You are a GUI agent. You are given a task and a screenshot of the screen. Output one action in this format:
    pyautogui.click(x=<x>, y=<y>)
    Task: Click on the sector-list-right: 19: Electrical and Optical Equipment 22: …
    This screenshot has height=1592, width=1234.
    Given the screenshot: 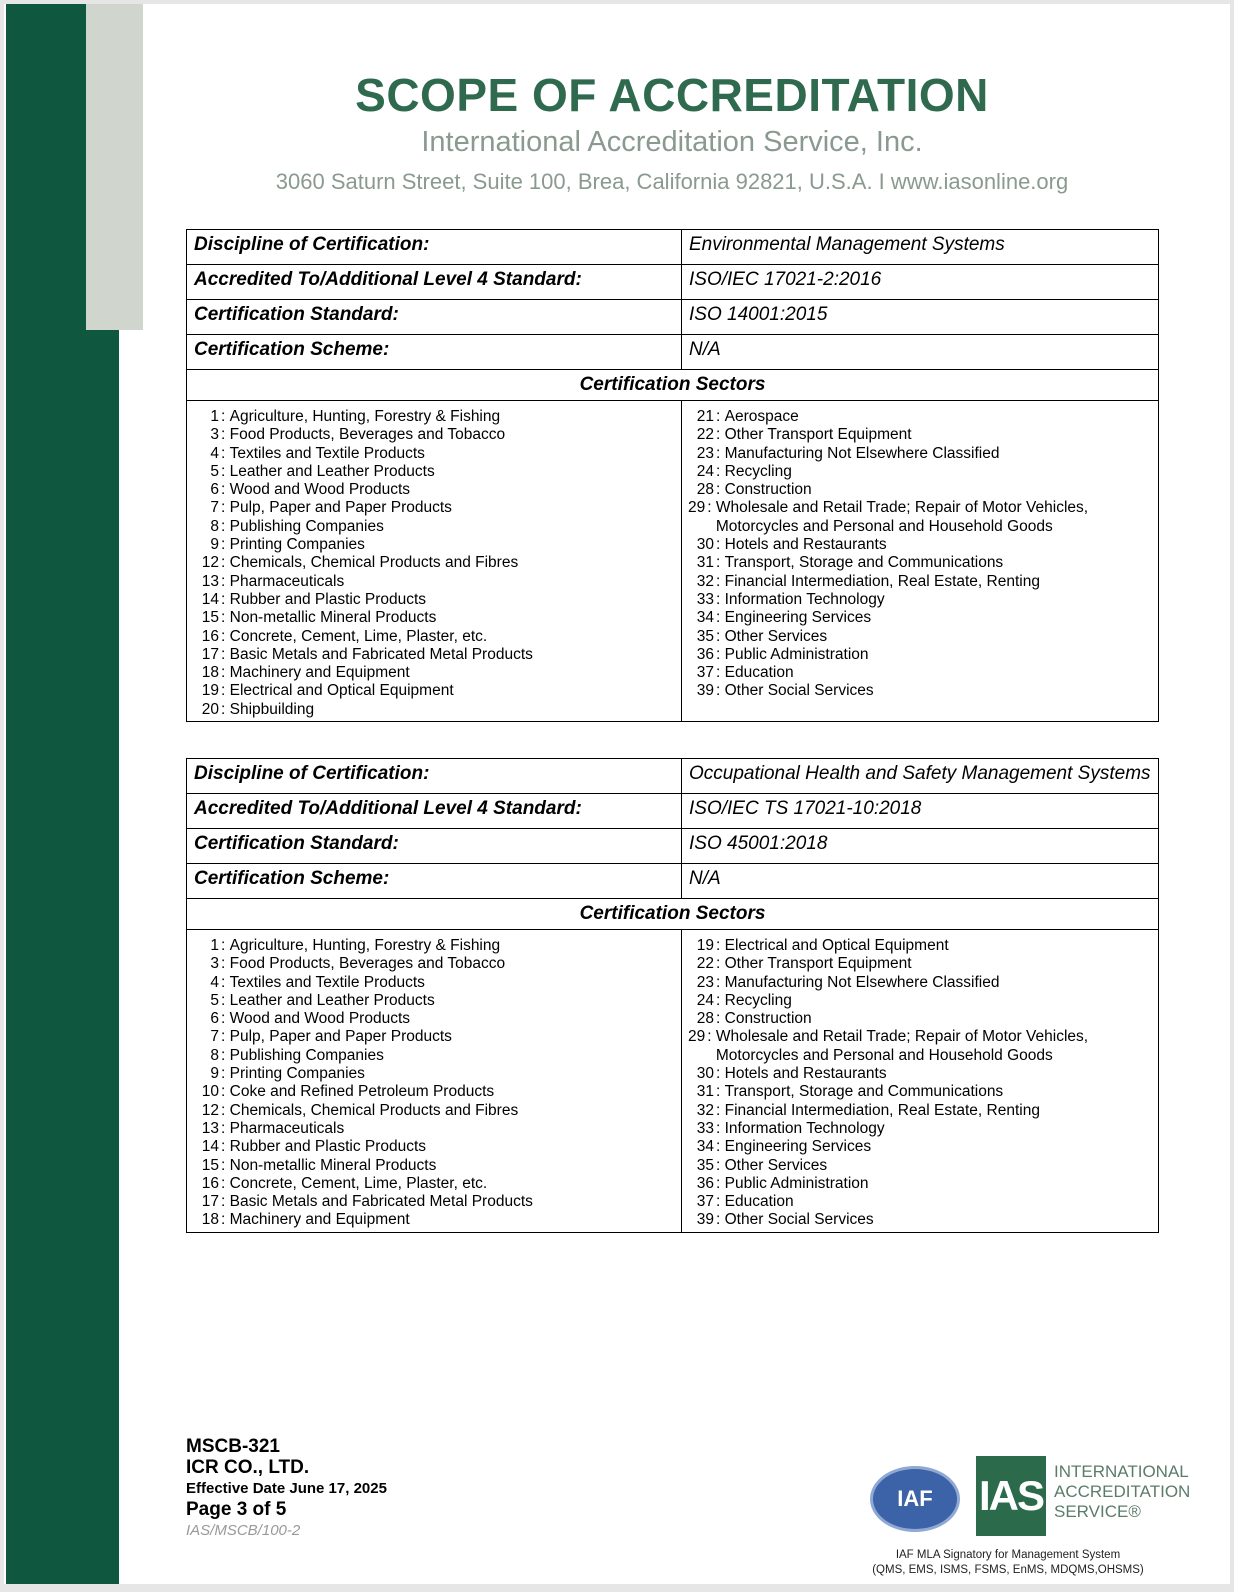 What is the action you would take?
    pyautogui.click(x=920, y=1081)
    